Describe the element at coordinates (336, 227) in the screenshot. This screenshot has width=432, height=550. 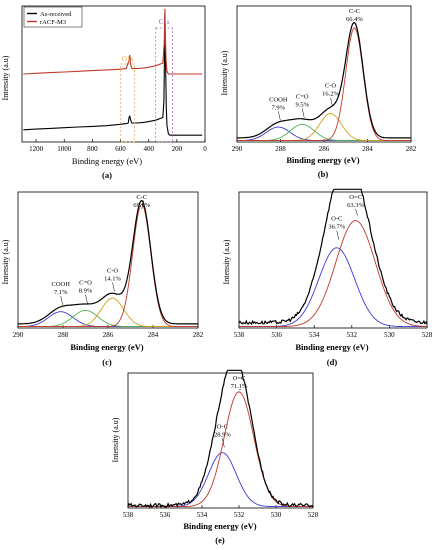
I see `peak-percent: 36.7%` at that location.